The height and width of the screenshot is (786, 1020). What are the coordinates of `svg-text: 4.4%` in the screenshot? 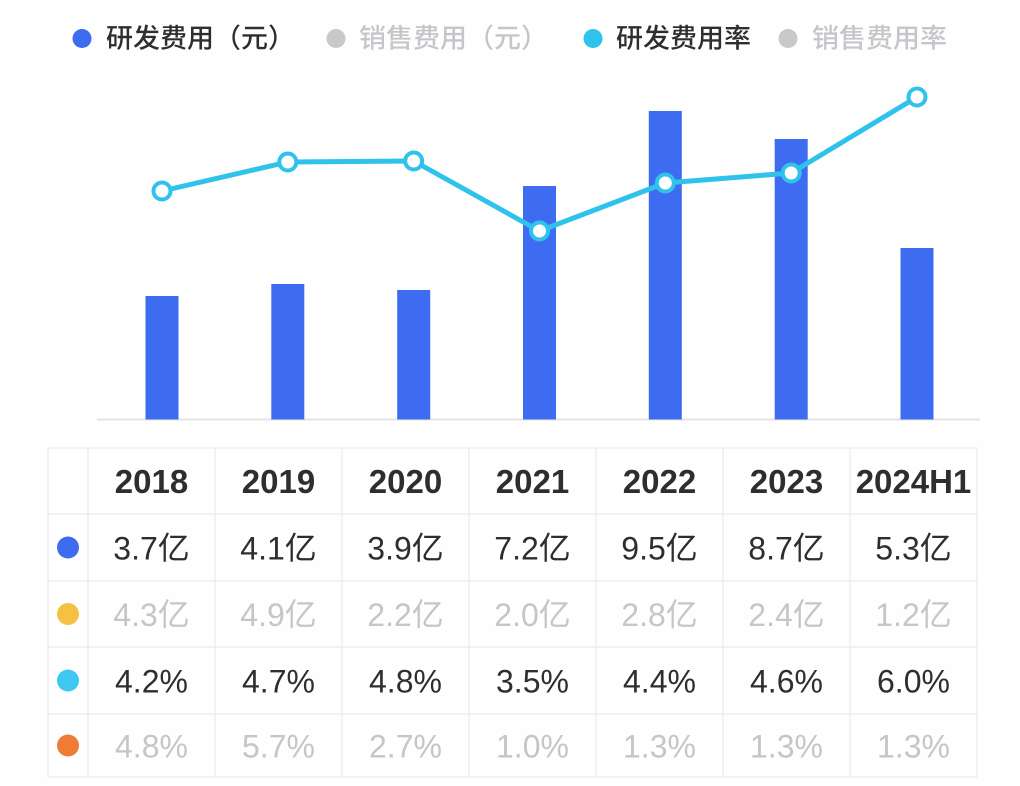 It's located at (659, 681).